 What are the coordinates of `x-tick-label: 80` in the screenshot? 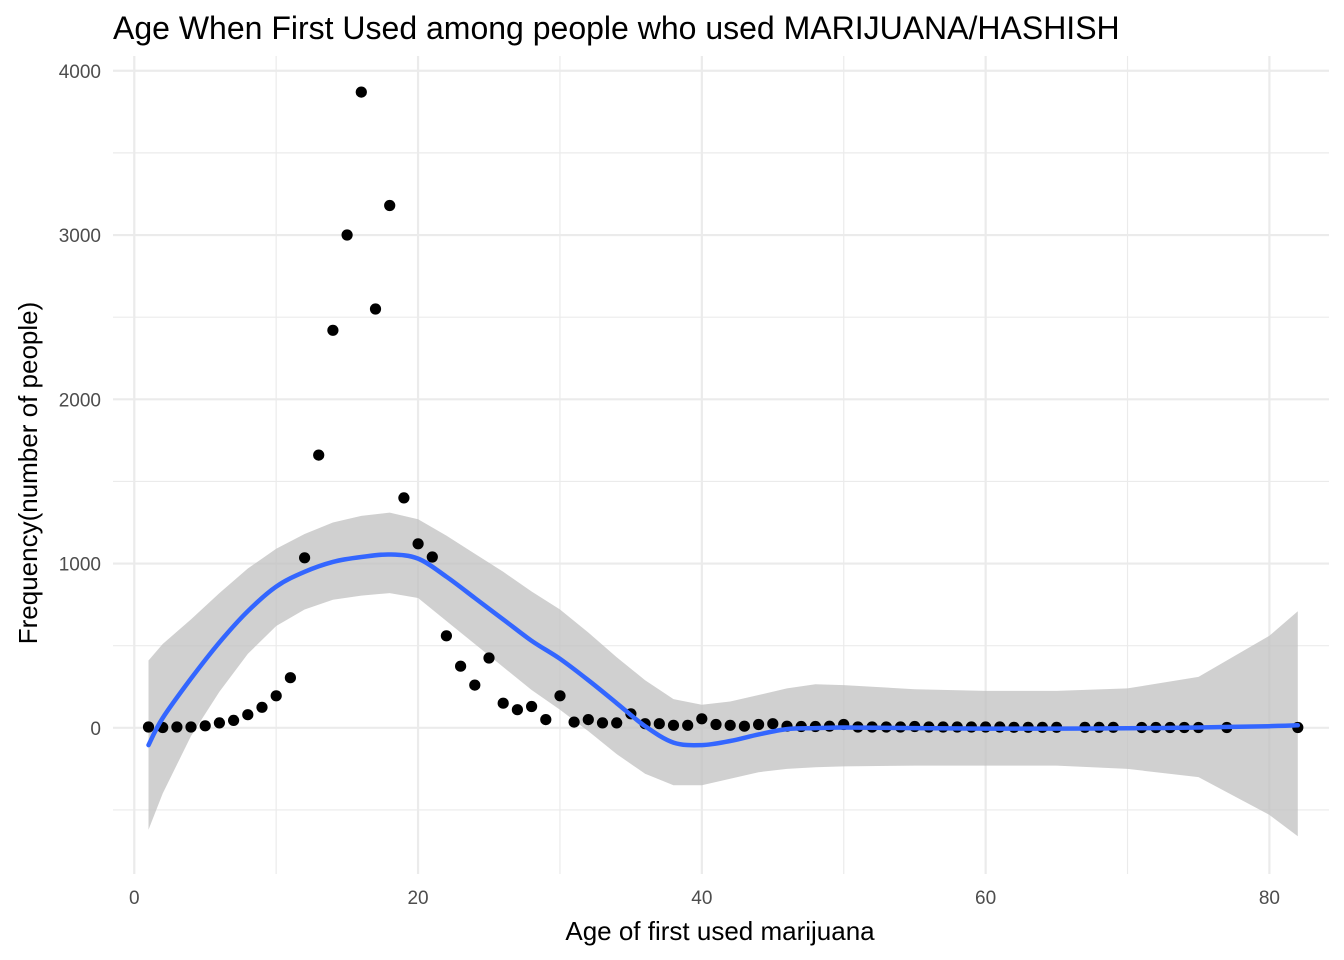 It's located at (1269, 898).